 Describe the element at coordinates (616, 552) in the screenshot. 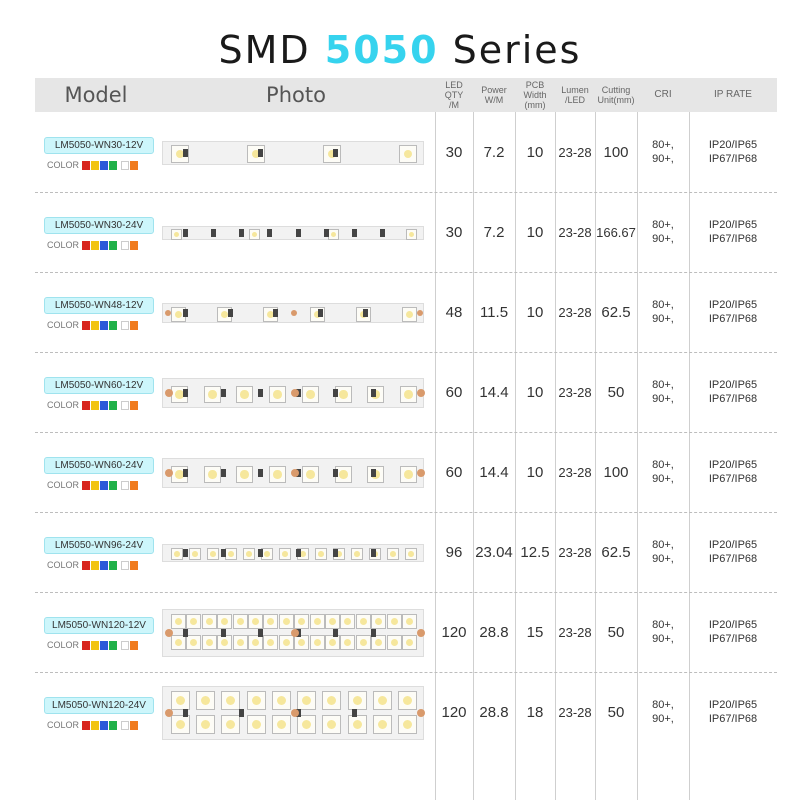

I see `cell-cutting: 62.5` at that location.